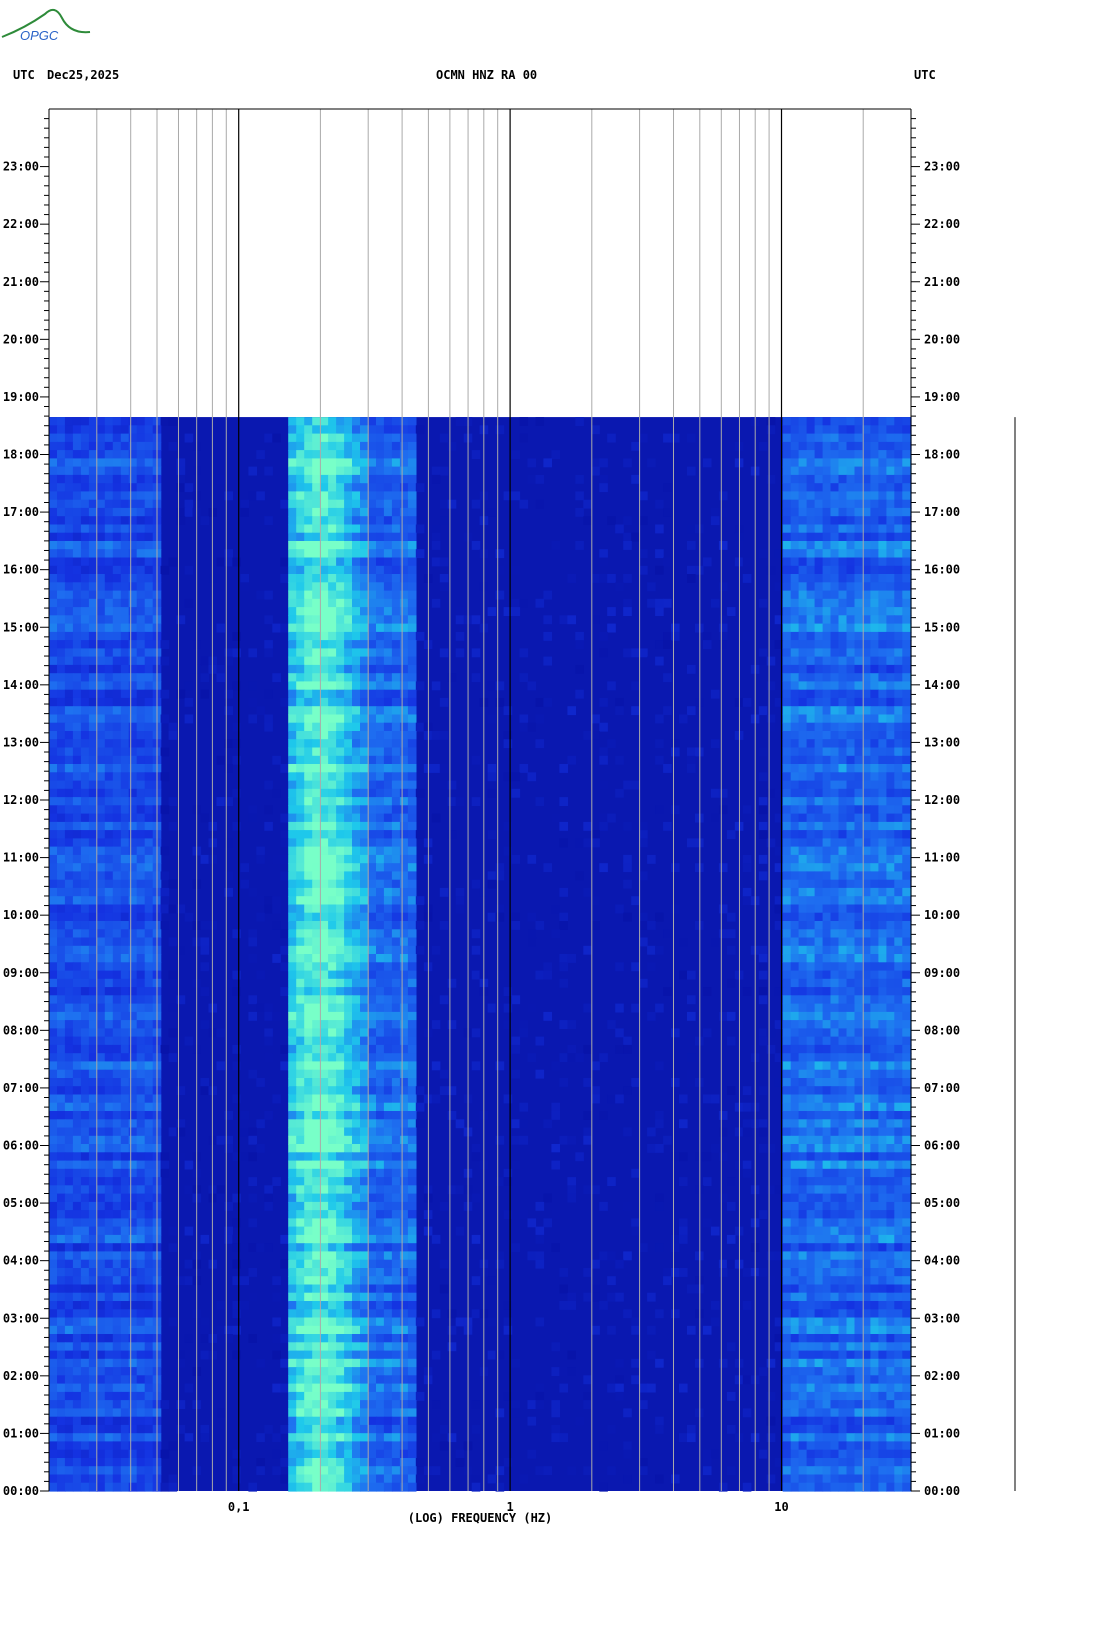  I want to click on y-tick-label-right: 21:00, so click(942, 282).